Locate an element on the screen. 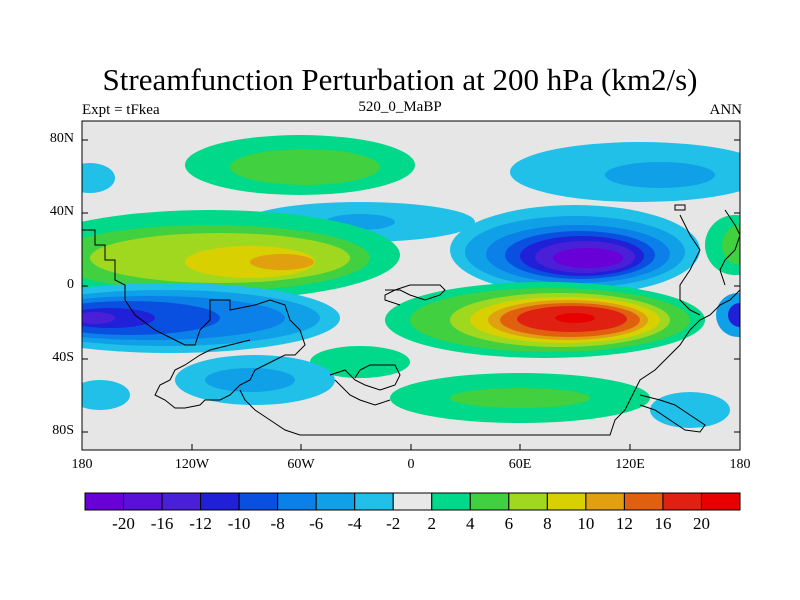 The width and height of the screenshot is (800, 600). colorbar-label: -4 is located at coordinates (354, 523).